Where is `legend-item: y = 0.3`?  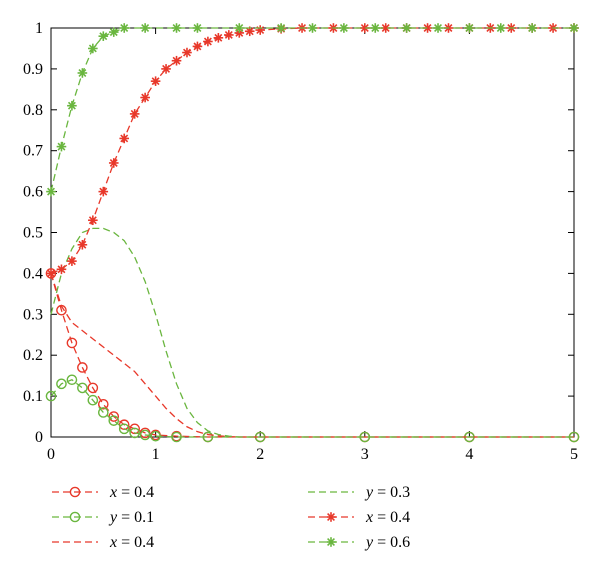 legend-item: y = 0.3 is located at coordinates (359, 492).